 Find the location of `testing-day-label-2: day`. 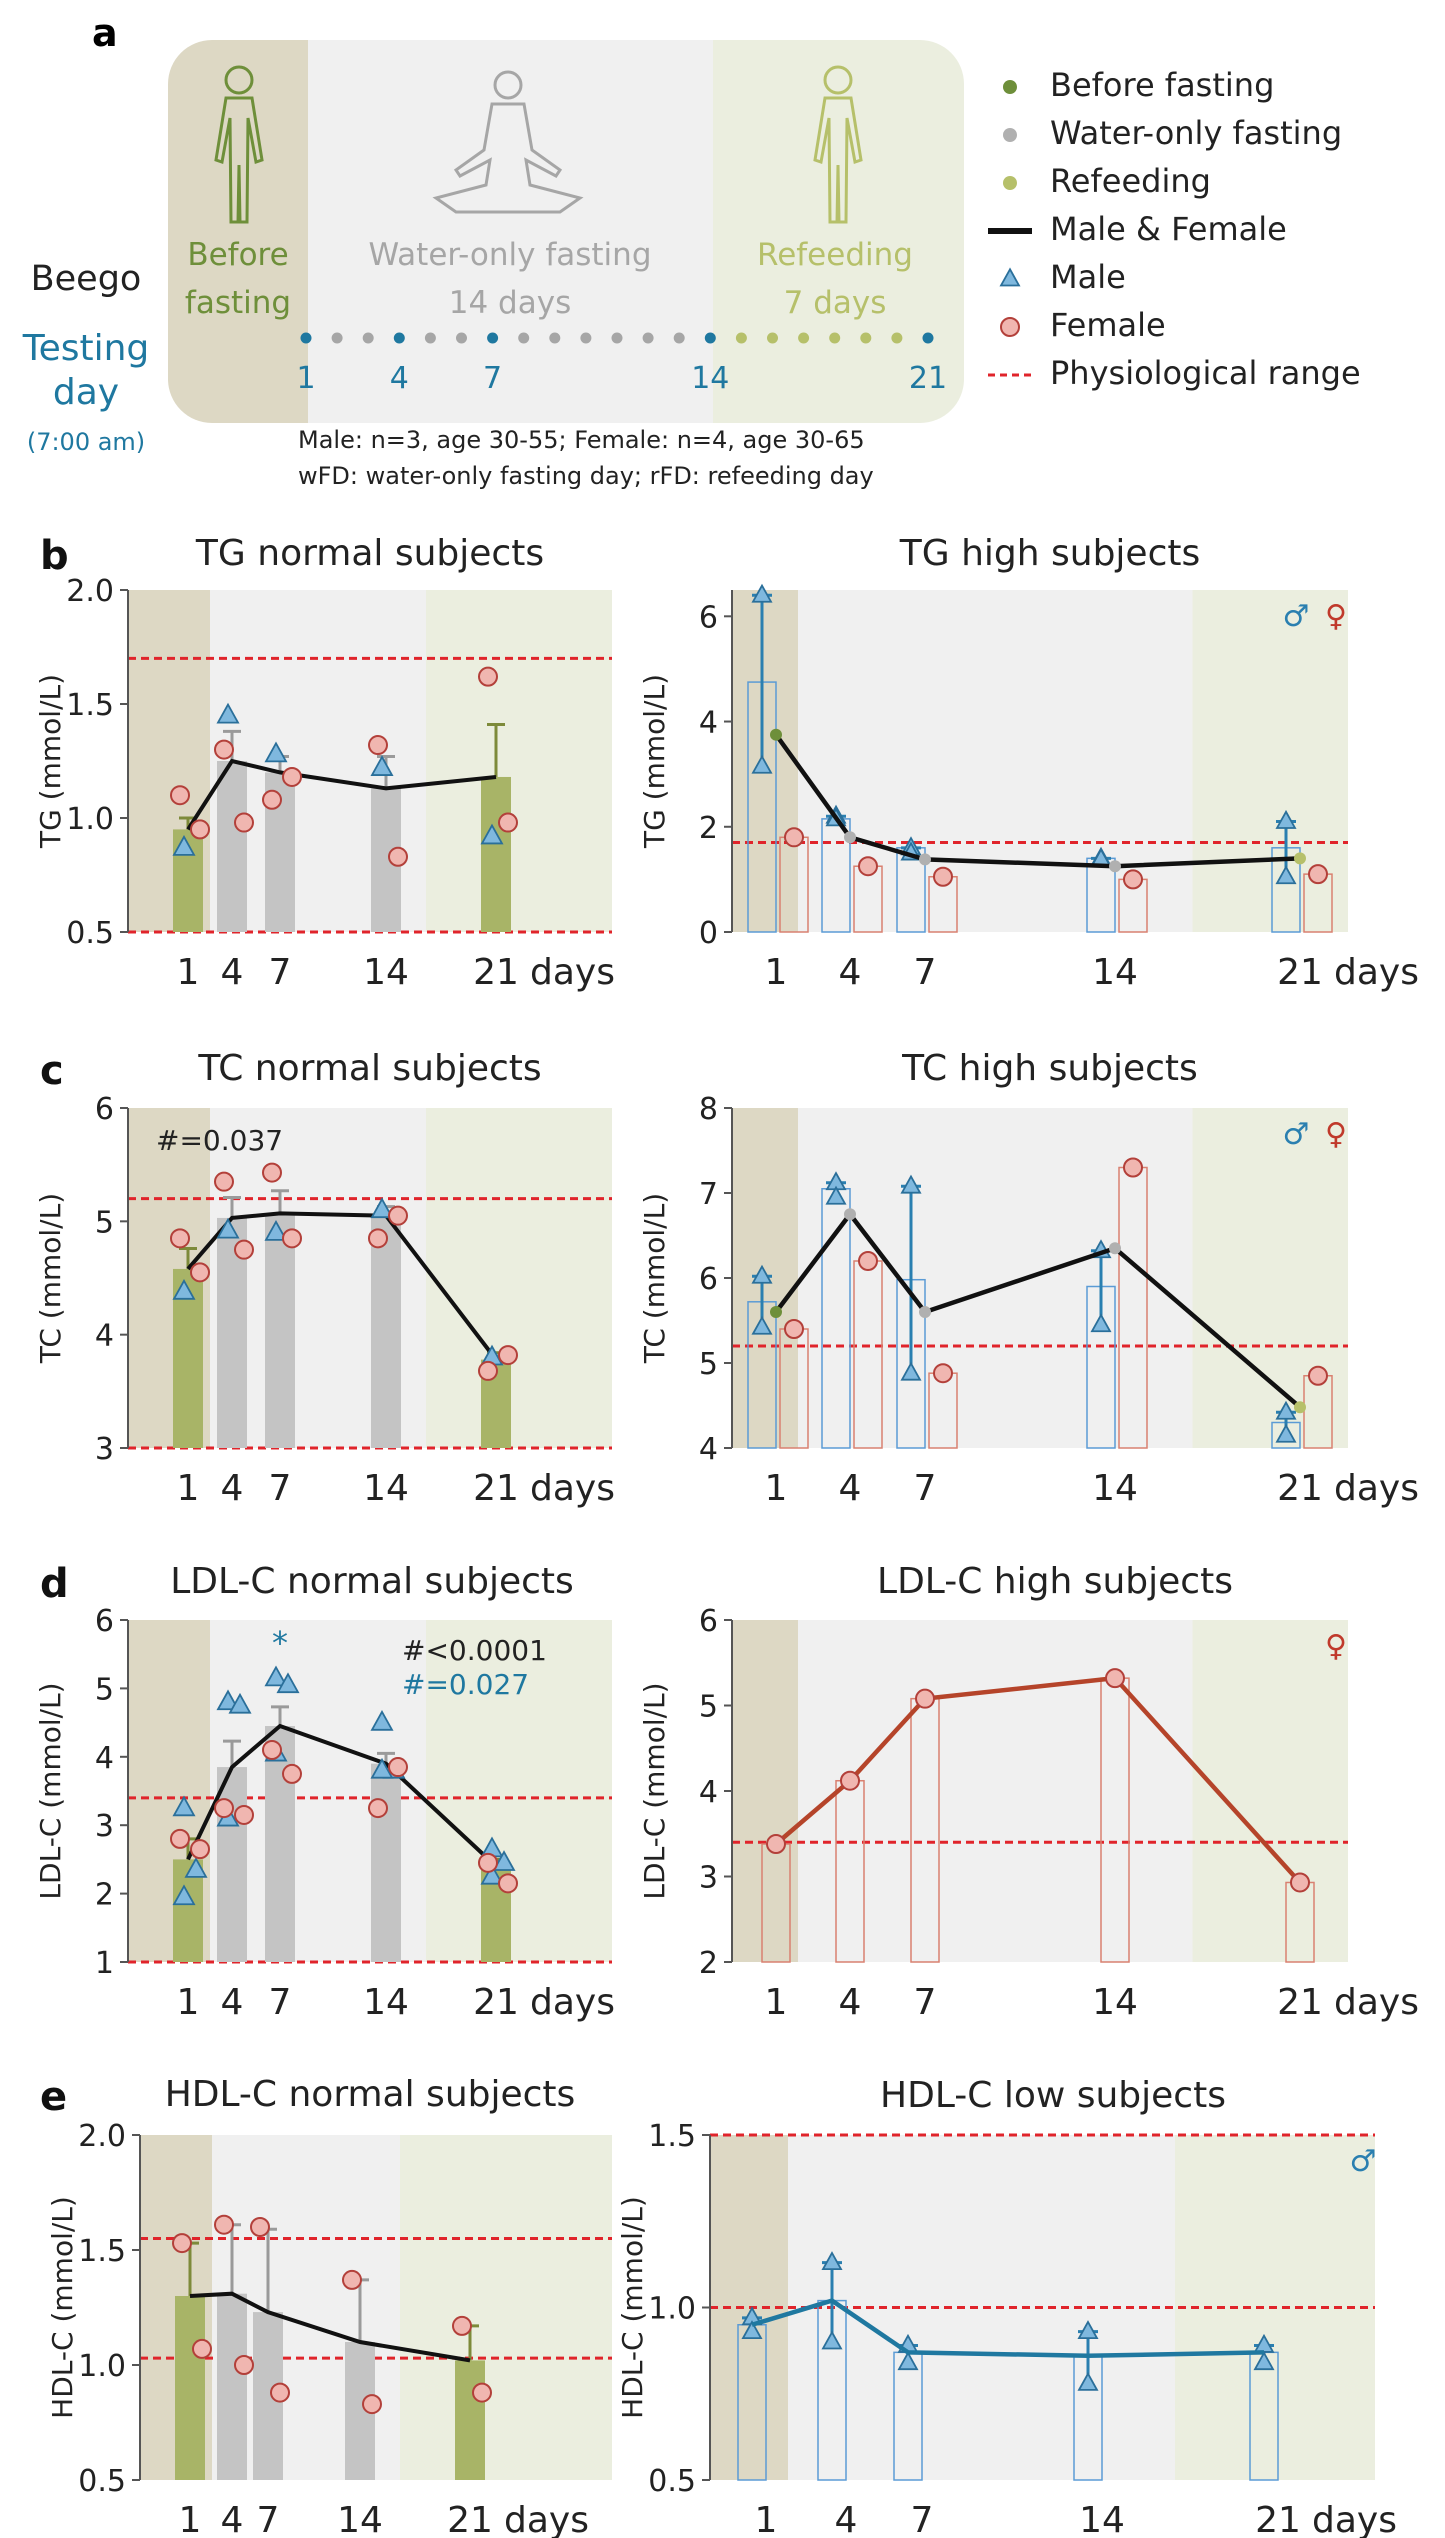

testing-day-label-2: day is located at coordinates (86, 392).